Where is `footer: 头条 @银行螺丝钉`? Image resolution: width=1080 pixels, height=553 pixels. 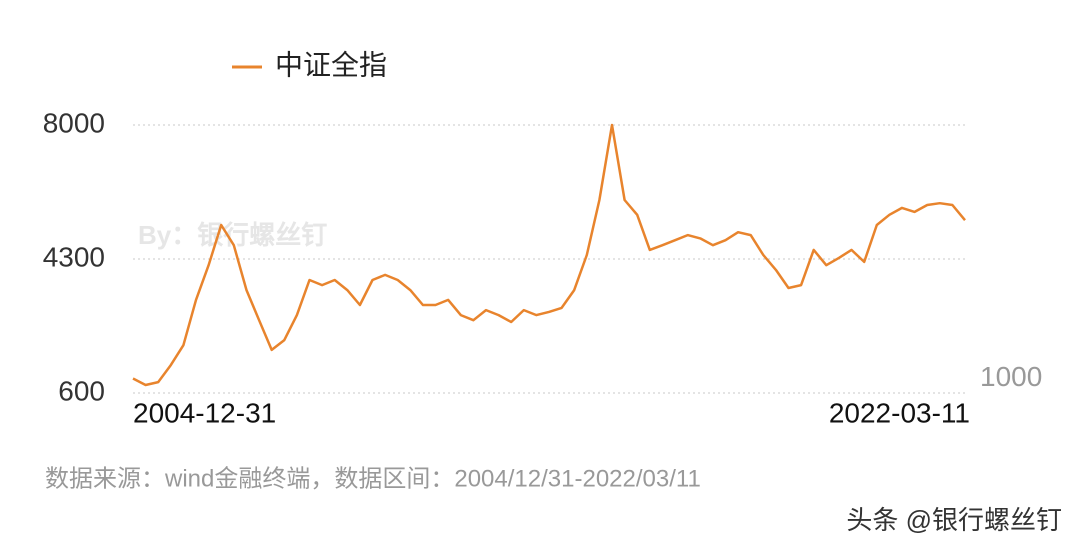
footer: 头条 @银行螺丝钉 is located at coordinates (954, 520).